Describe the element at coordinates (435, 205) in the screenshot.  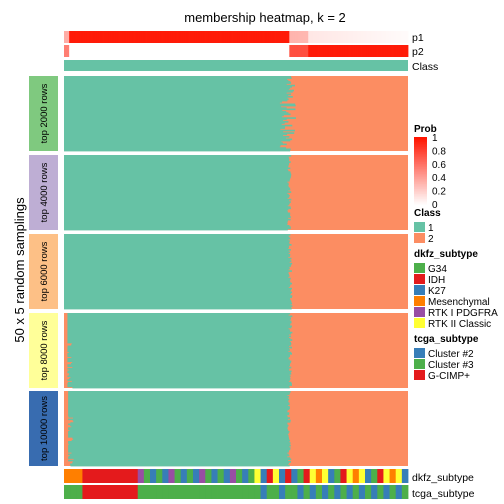
I see `prob-tick-label: 0` at that location.